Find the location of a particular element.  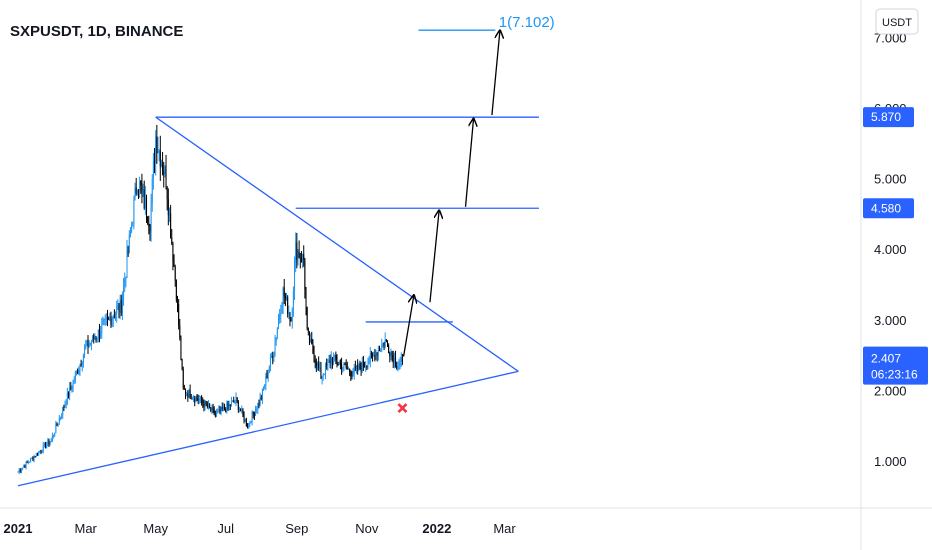

currency-badge: USDT is located at coordinates (897, 21).